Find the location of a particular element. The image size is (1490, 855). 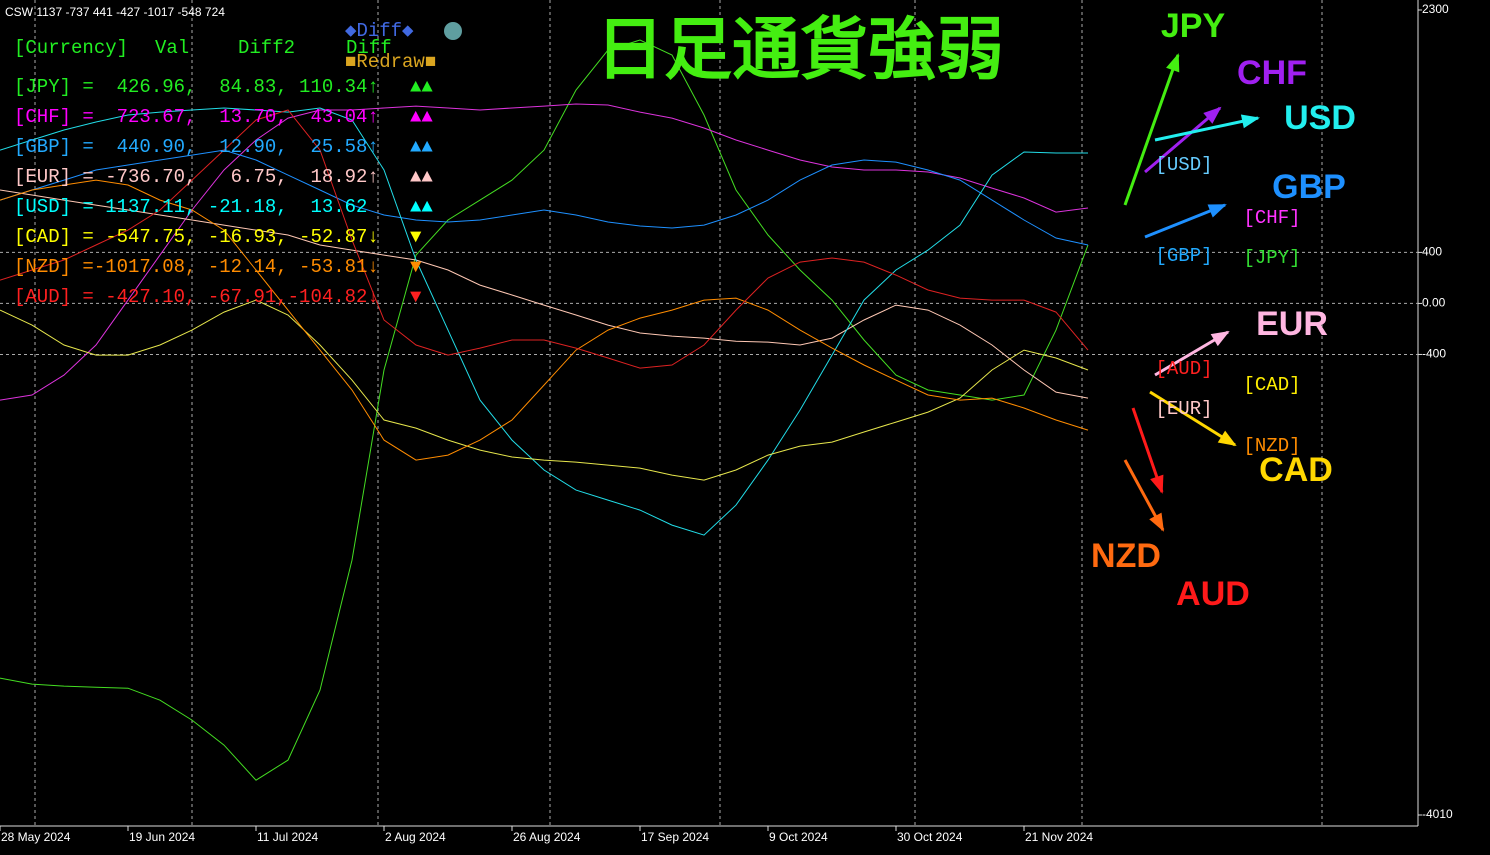

table-row: [USD] = 1137.11, -21.18, 13.62 is located at coordinates (190, 207).